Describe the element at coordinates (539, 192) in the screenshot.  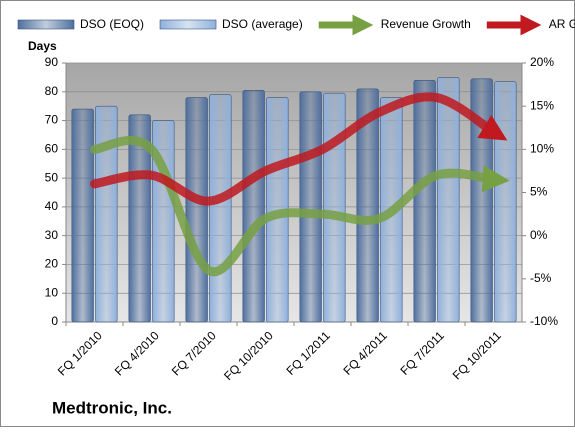
I see `y2-tick-label: 5%` at that location.